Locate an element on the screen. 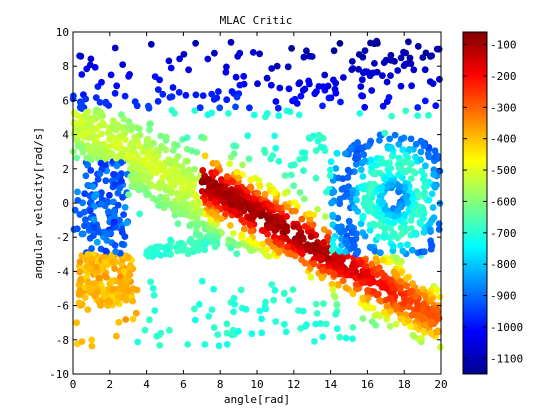  x-tick-label: 14 is located at coordinates (331, 384).